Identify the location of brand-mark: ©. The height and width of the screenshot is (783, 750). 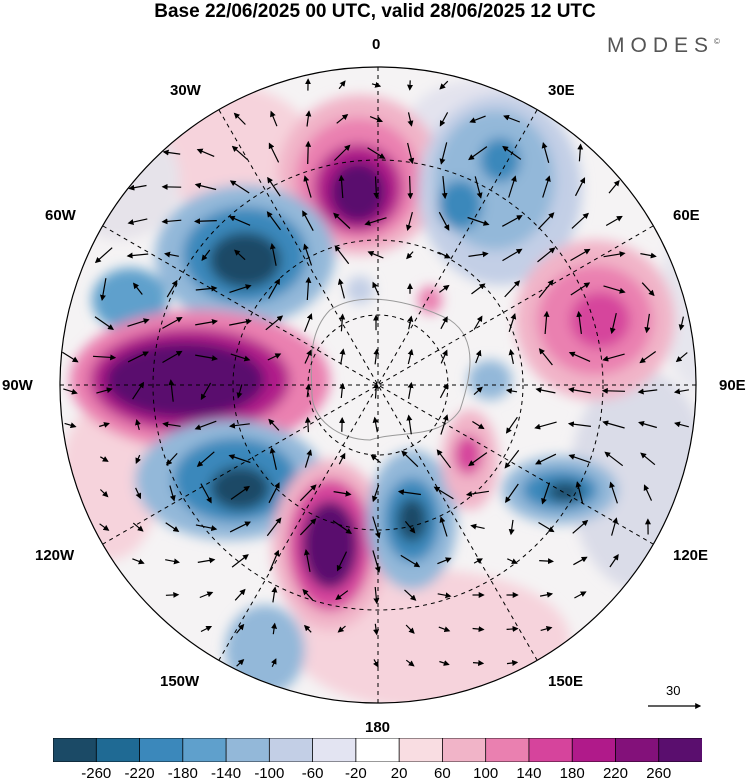
(717, 41).